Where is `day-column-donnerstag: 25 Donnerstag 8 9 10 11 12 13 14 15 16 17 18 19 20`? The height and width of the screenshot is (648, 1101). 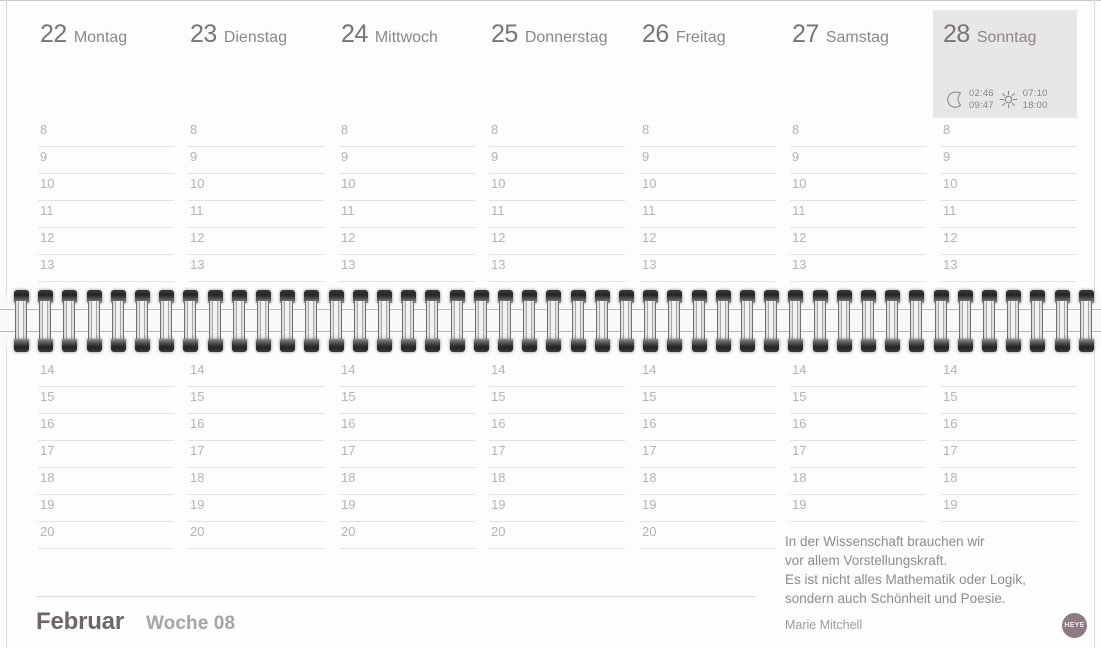 day-column-donnerstag: 25 Donnerstag 8 9 10 11 12 13 14 15 16 17 18 19 20 is located at coordinates (556, 324).